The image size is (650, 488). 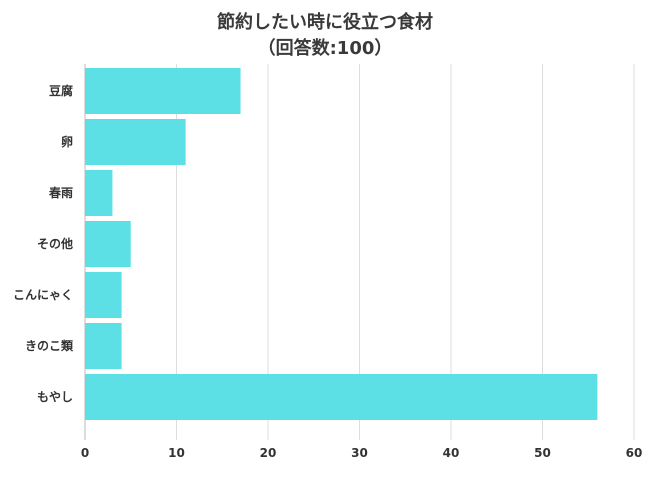 I want to click on x-tick-label: 50, so click(x=542, y=453).